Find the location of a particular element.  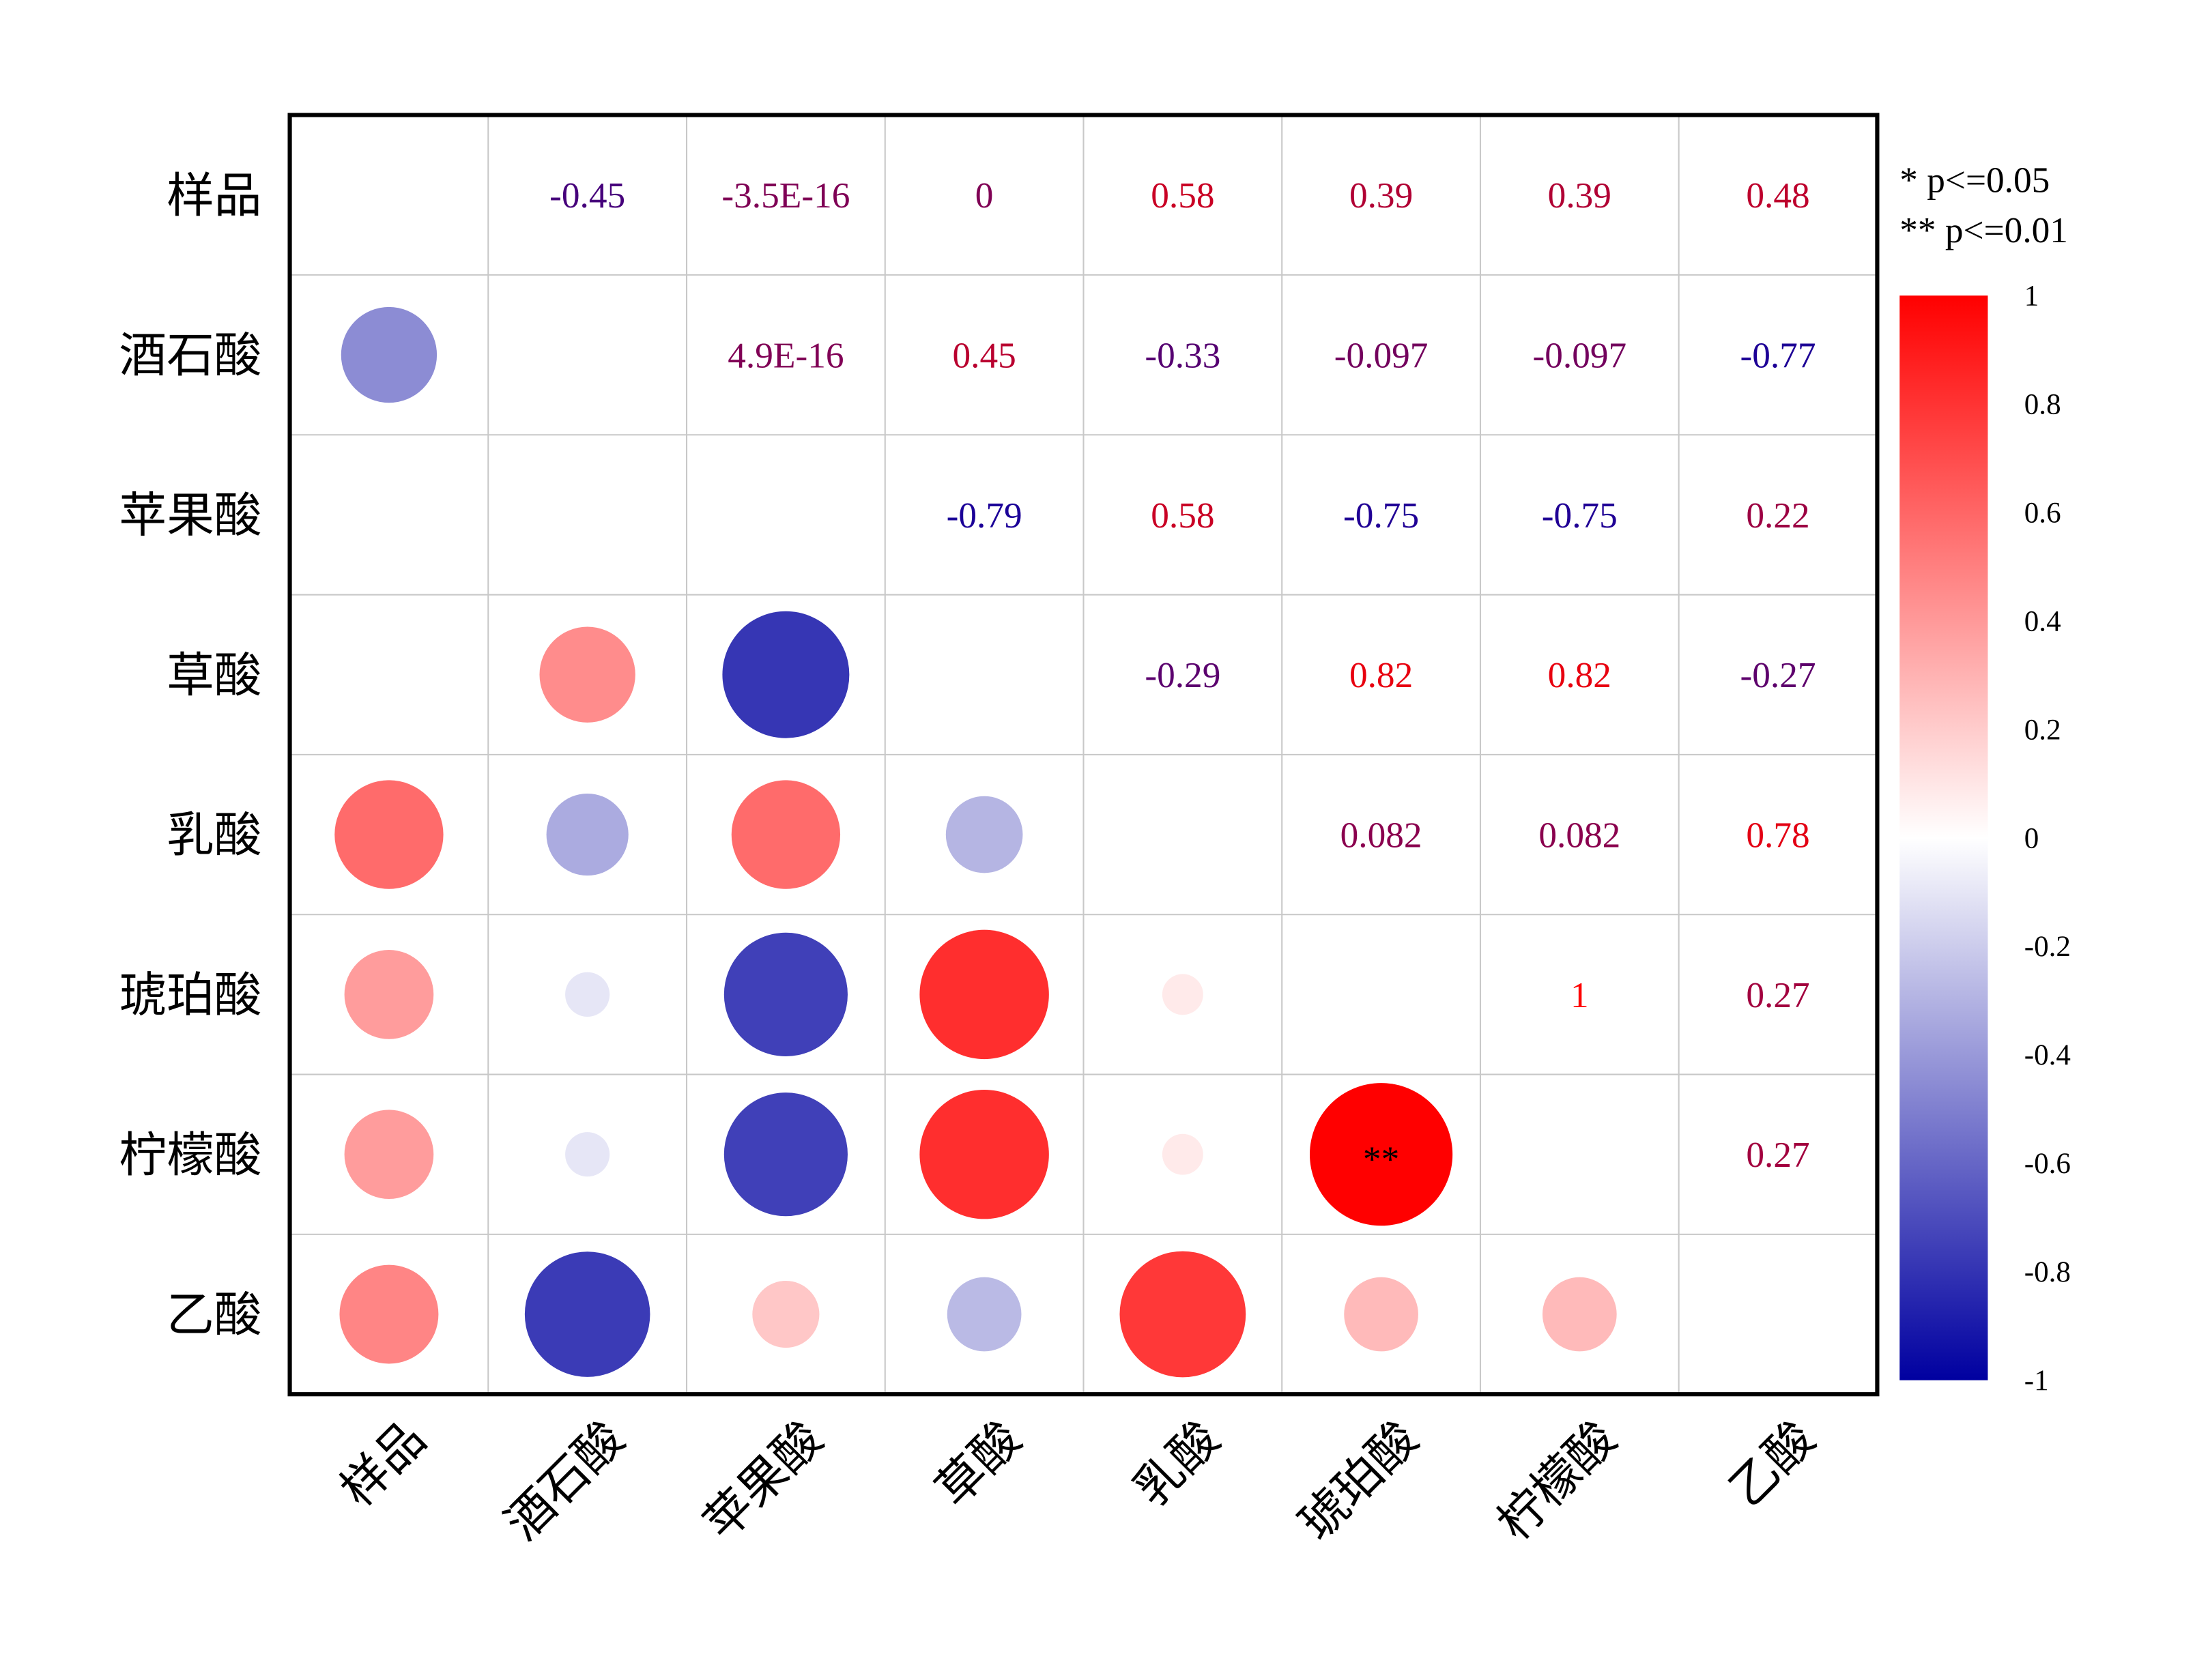

colorbar-tick-label: -0.6 is located at coordinates (2048, 1164).